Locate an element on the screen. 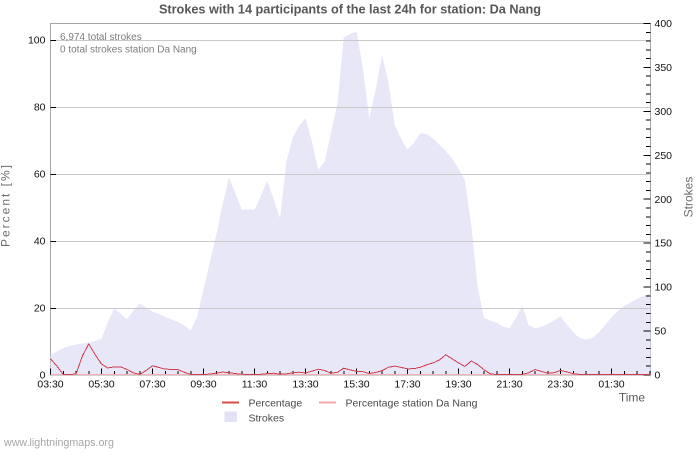 This screenshot has height=455, width=700. svg-text: 80 is located at coordinates (40, 108).